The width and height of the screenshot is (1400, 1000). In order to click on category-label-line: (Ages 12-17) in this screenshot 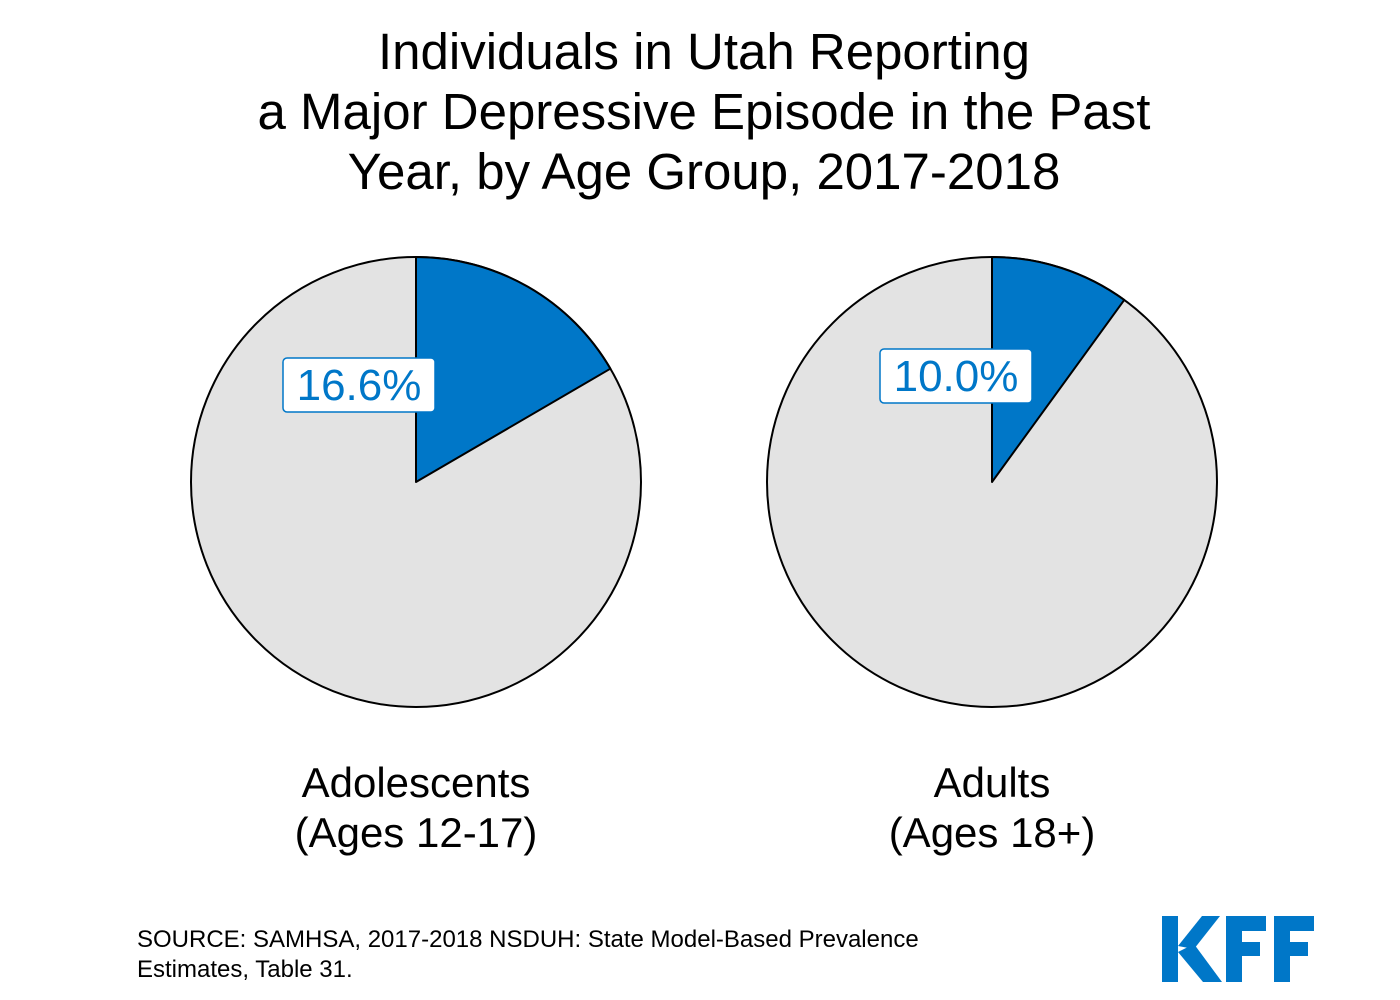, I will do `click(416, 832)`.